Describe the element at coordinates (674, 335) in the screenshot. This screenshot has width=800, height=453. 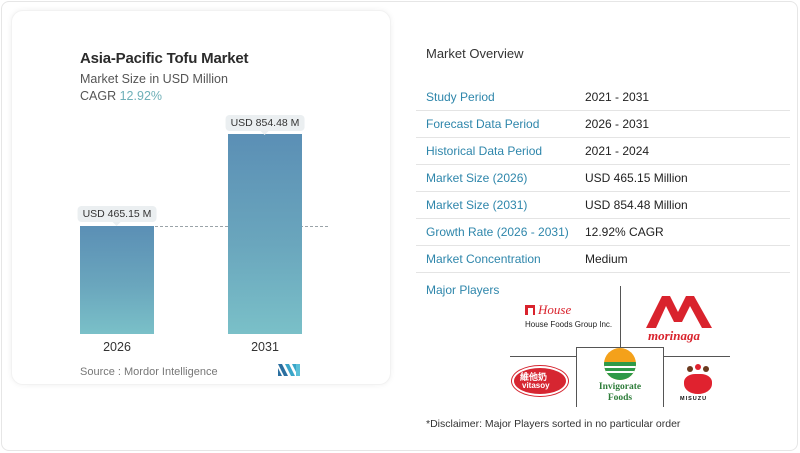
I see `morinaga-wordmark: morinaga` at that location.